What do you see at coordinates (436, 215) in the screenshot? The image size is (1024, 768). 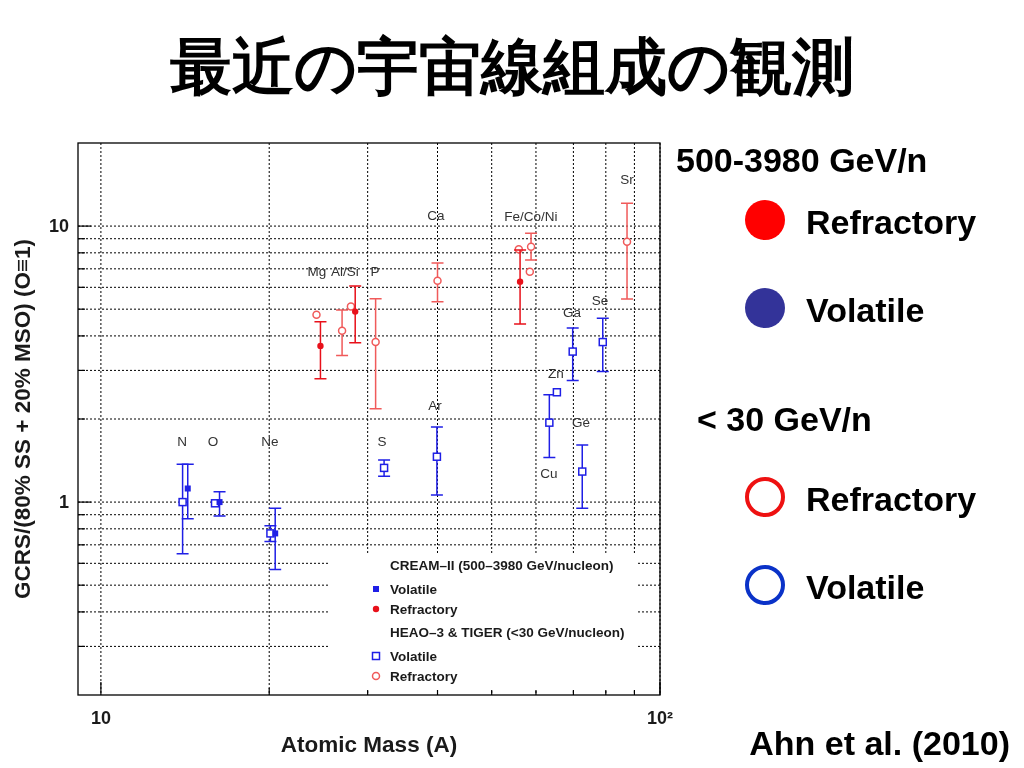 I see `element-label: Ca` at bounding box center [436, 215].